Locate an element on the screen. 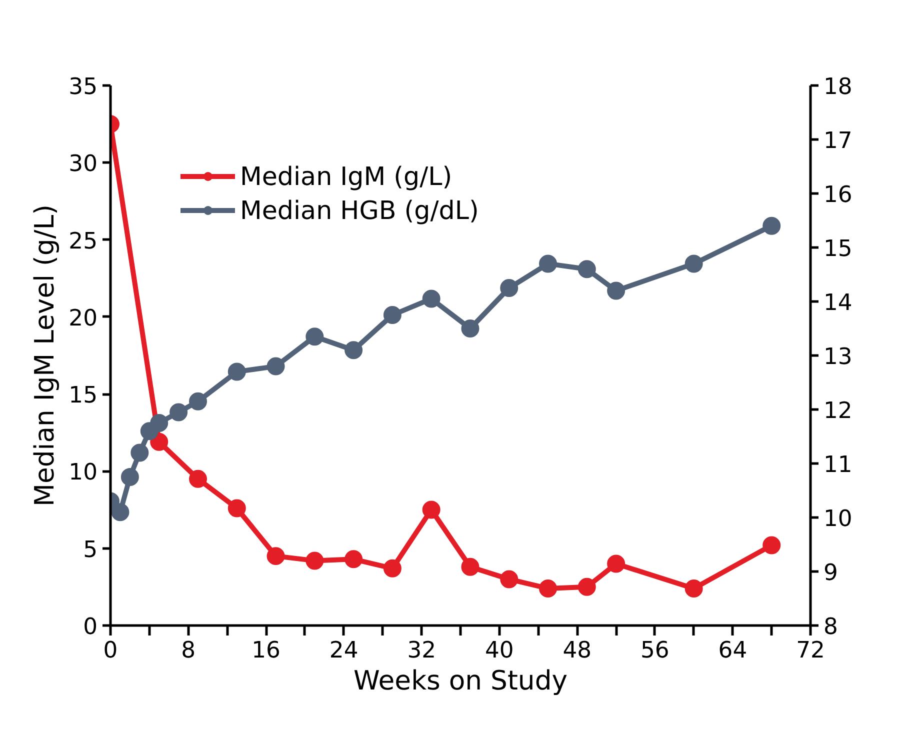 Image resolution: width=909 pixels, height=734 pixels. y2-tick-label: 14 is located at coordinates (838, 303).